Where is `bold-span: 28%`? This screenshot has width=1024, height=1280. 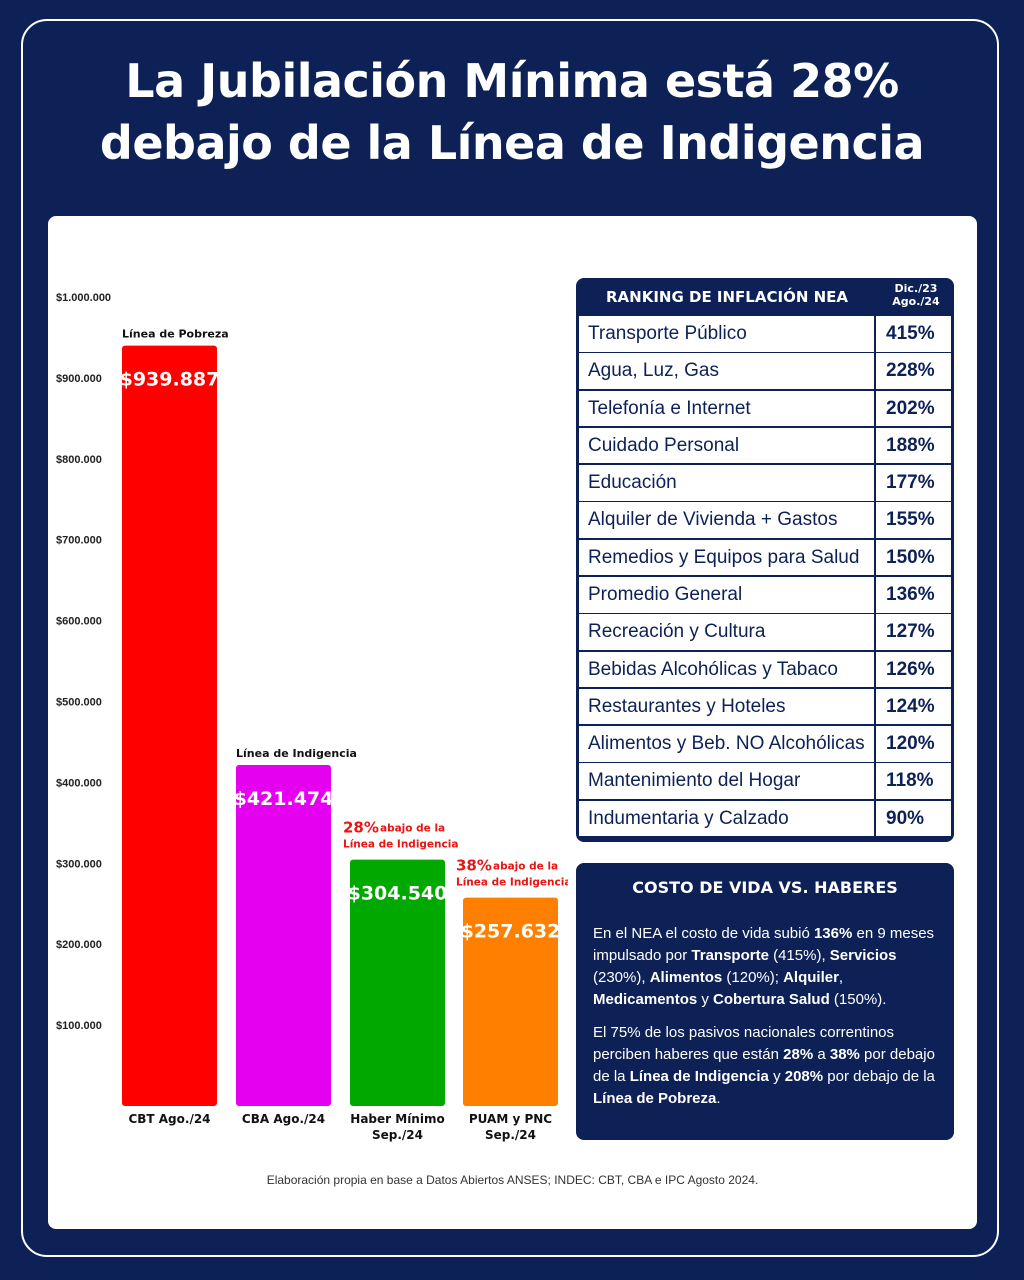
bold-span: 28% is located at coordinates (798, 1054).